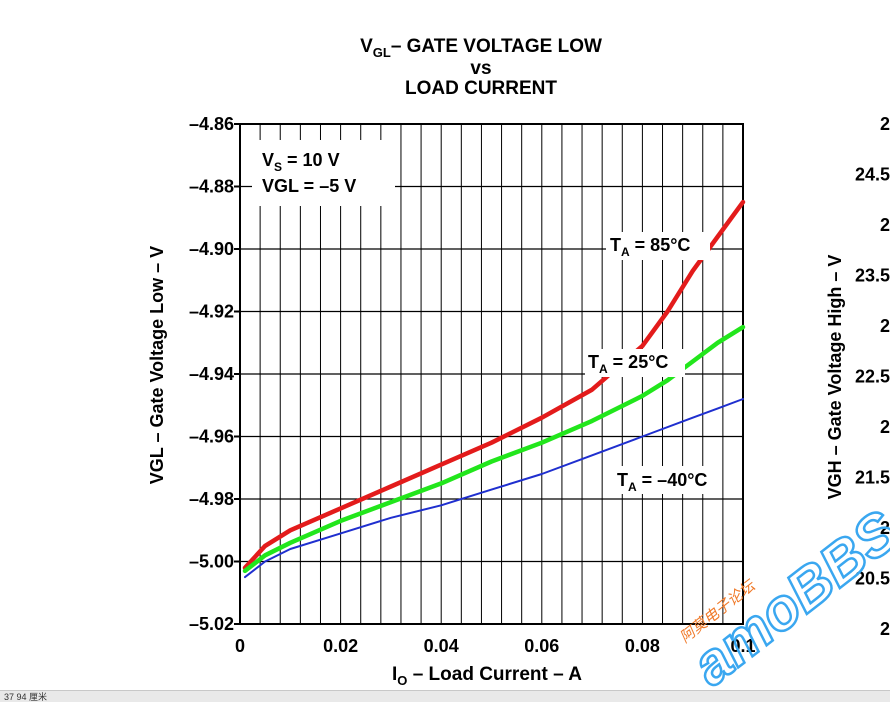  What do you see at coordinates (835, 377) in the screenshot?
I see `right-y-axis-label: VGH – Gate Voltage High – V` at bounding box center [835, 377].